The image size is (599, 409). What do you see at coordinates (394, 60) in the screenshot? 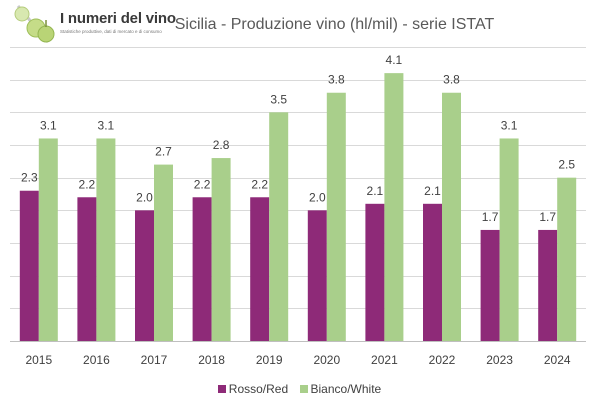
I see `data-label-white-2021: 4.1` at bounding box center [394, 60].